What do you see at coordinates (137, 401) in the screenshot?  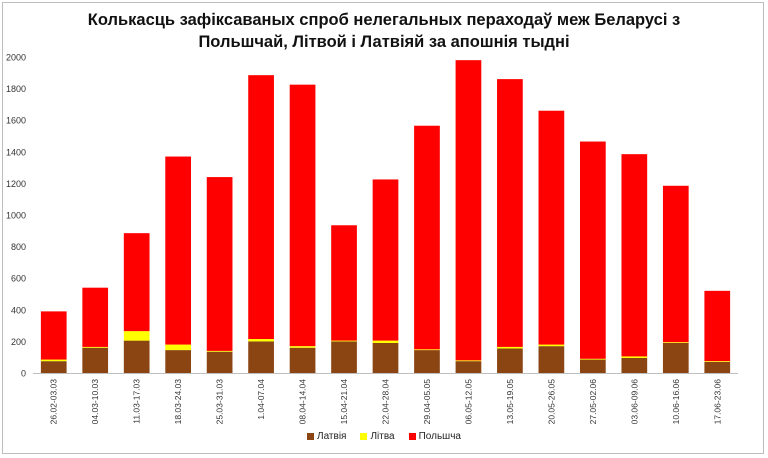 I see `x-tick-label: 11.03-17.03` at bounding box center [137, 401].